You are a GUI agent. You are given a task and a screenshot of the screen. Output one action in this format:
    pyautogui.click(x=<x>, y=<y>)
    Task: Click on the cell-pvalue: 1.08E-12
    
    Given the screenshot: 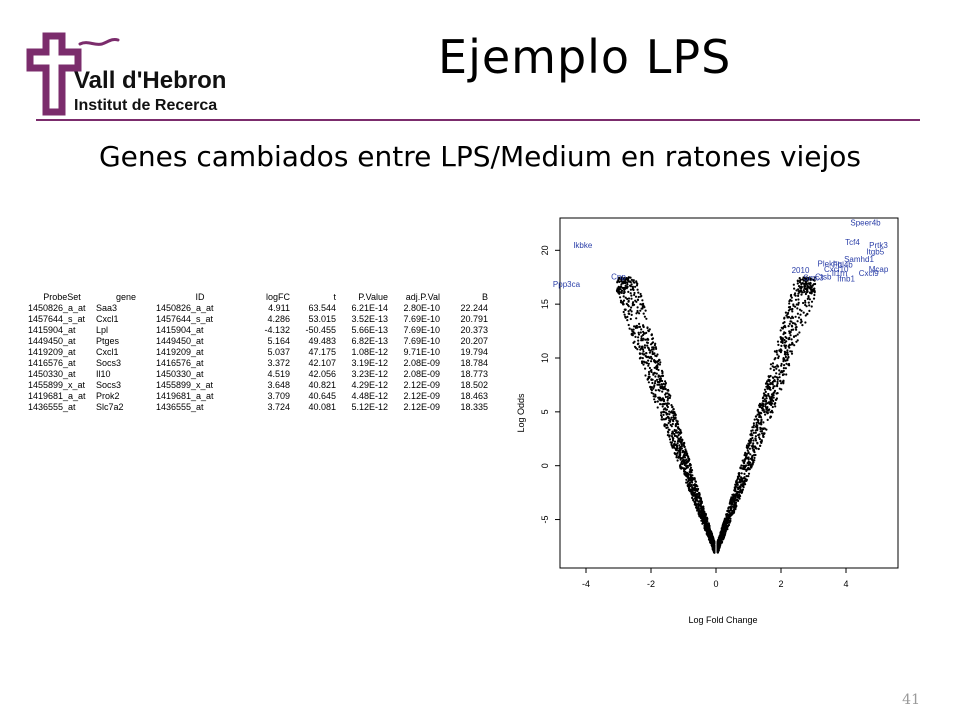 What is the action you would take?
    pyautogui.click(x=369, y=352)
    